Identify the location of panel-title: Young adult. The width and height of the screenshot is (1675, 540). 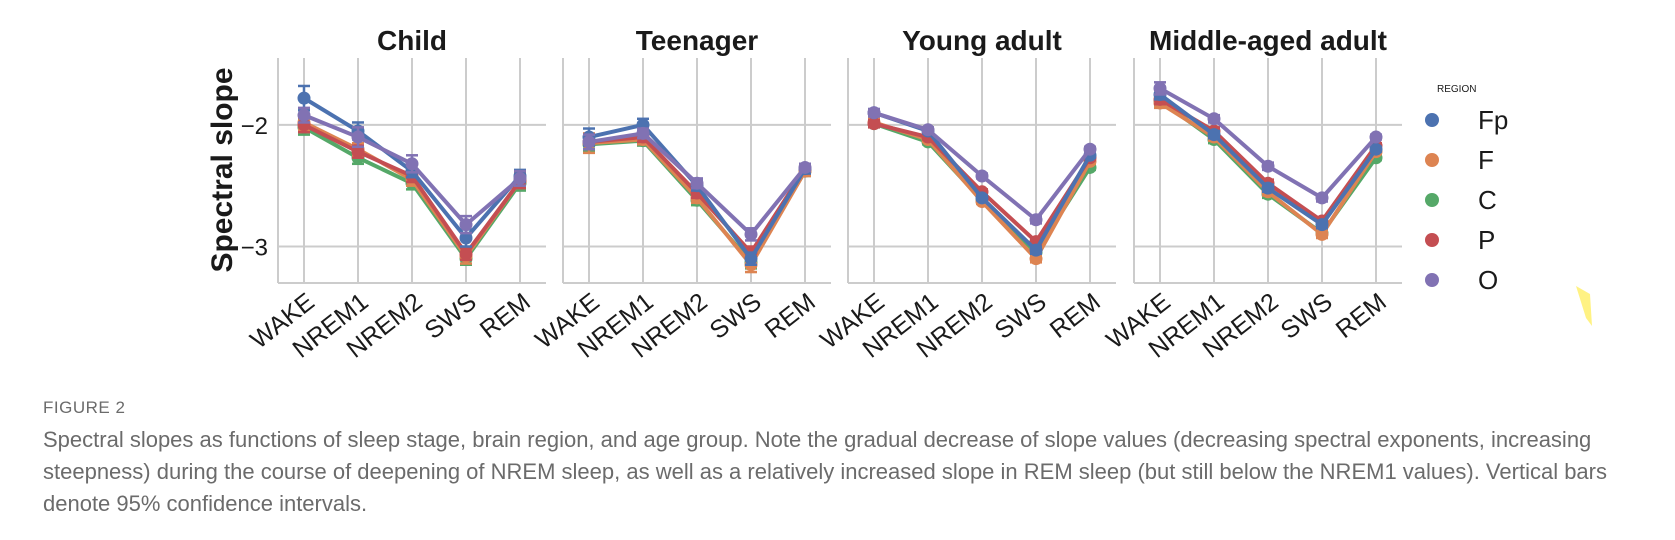
(982, 40).